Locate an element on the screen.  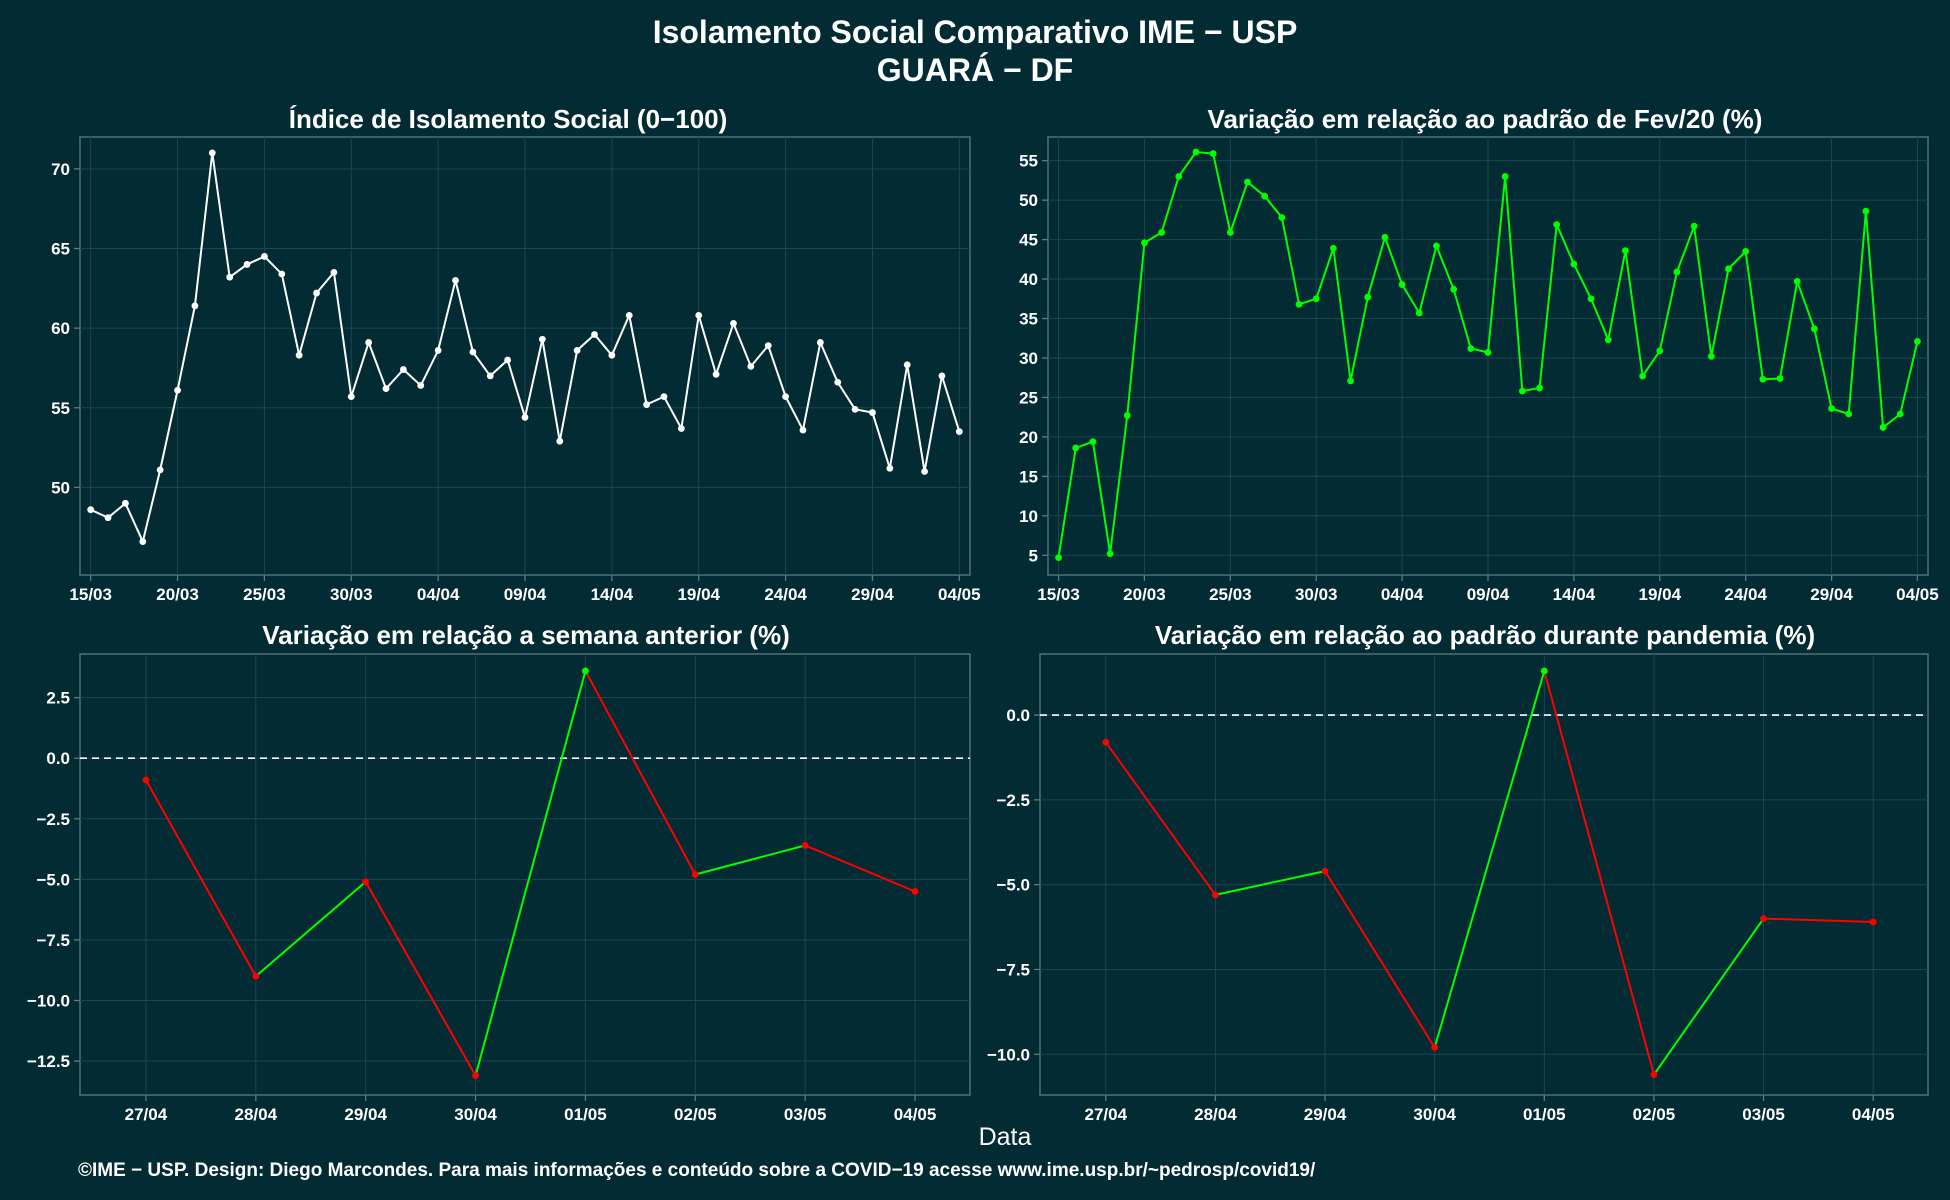
x-tick-label: 30/03 is located at coordinates (1316, 594).